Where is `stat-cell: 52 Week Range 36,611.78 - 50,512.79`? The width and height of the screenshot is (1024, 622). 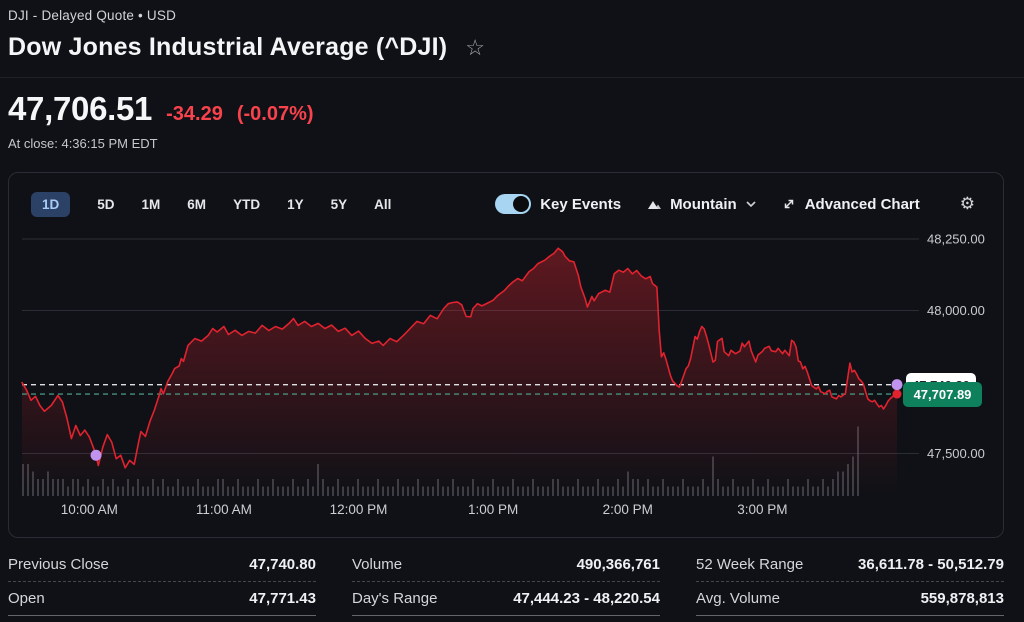
stat-cell: 52 Week Range 36,611.78 - 50,512.79 is located at coordinates (850, 565).